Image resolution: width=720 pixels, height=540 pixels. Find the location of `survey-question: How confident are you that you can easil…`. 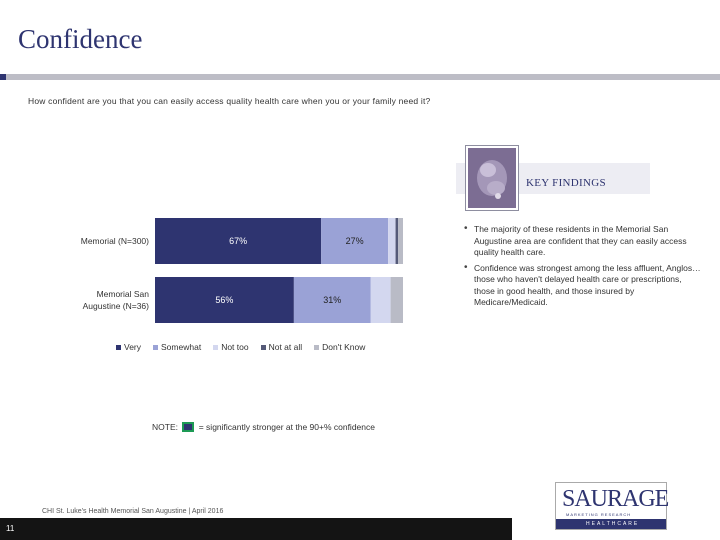

survey-question: How confident are you that you can easil… is located at coordinates (229, 101).